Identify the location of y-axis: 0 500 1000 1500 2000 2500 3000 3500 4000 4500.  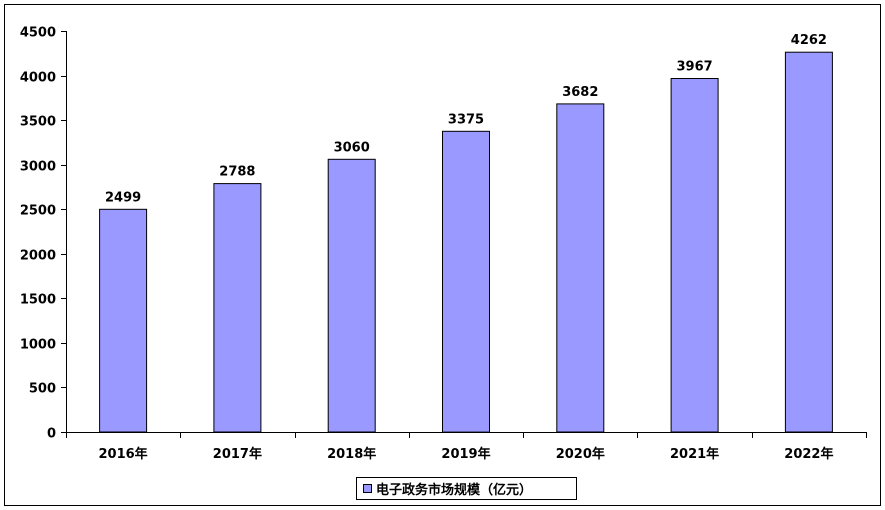
(43, 234).